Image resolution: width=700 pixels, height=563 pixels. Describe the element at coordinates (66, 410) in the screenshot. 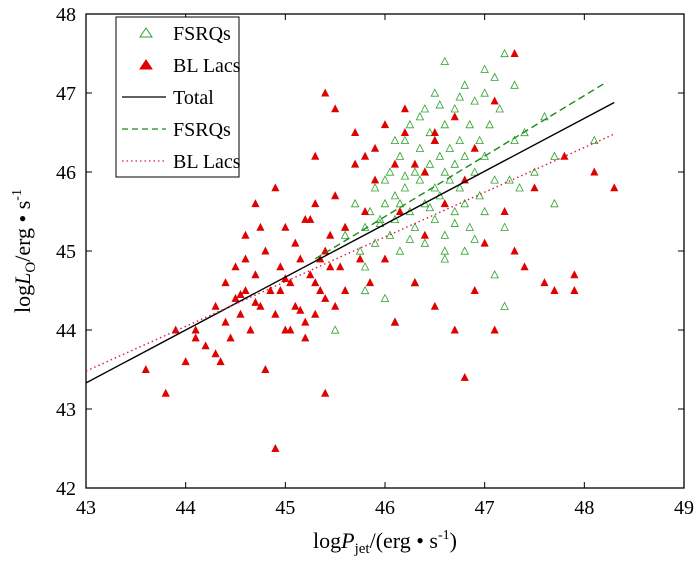

I see `y-tick-label: 43` at that location.